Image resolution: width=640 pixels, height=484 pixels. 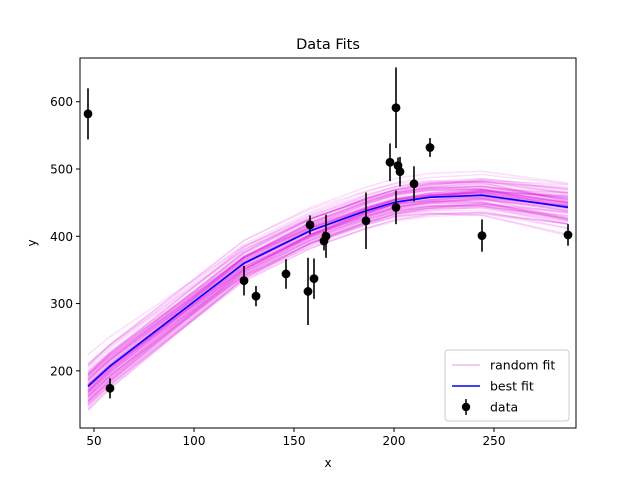 I want to click on x-axis: 50 100 150 200 250, so click(x=295, y=438).